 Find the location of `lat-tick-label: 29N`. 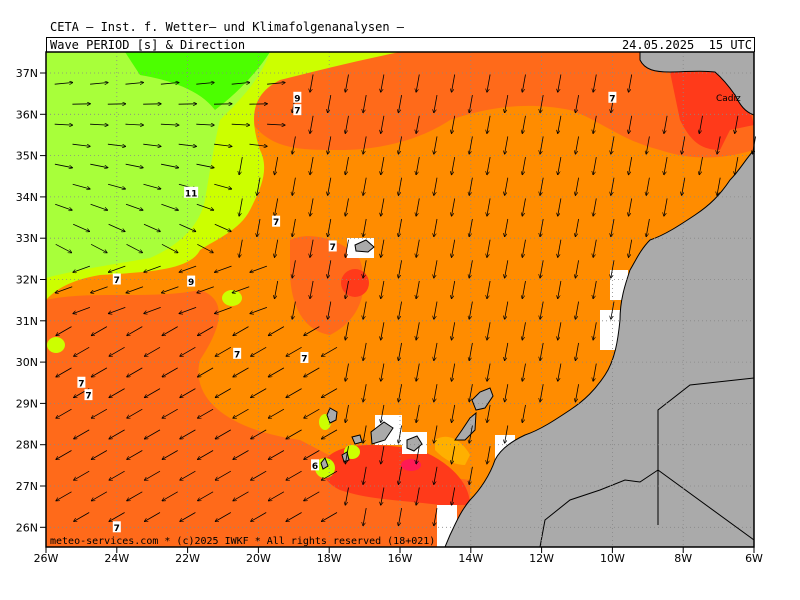

lat-tick-label: 29N is located at coordinates (27, 403).